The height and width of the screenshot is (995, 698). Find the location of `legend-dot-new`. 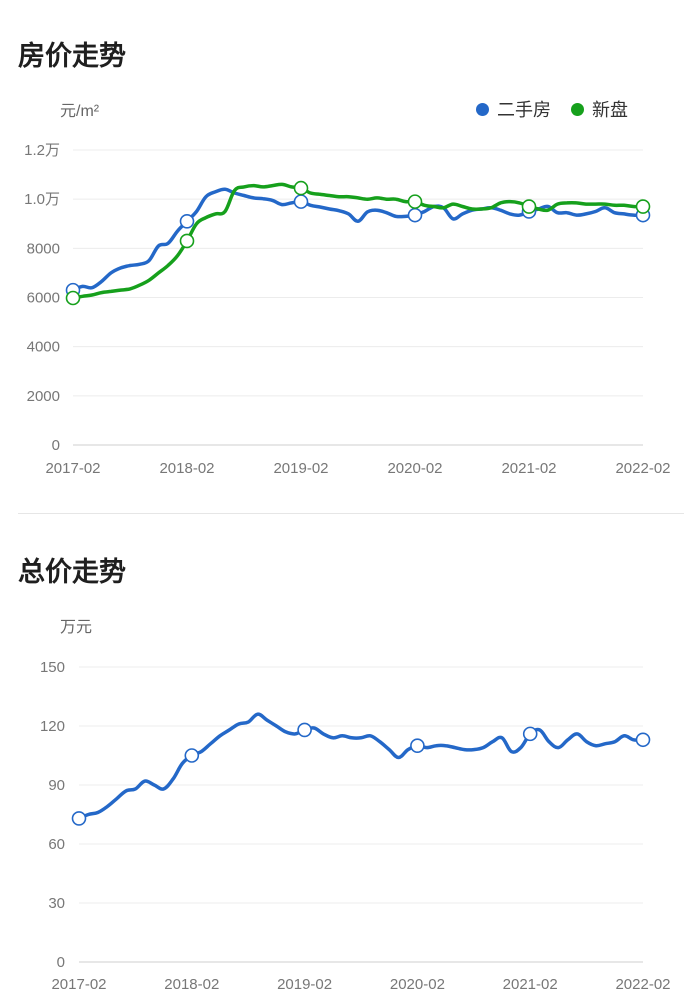

legend-dot-new is located at coordinates (577, 109).